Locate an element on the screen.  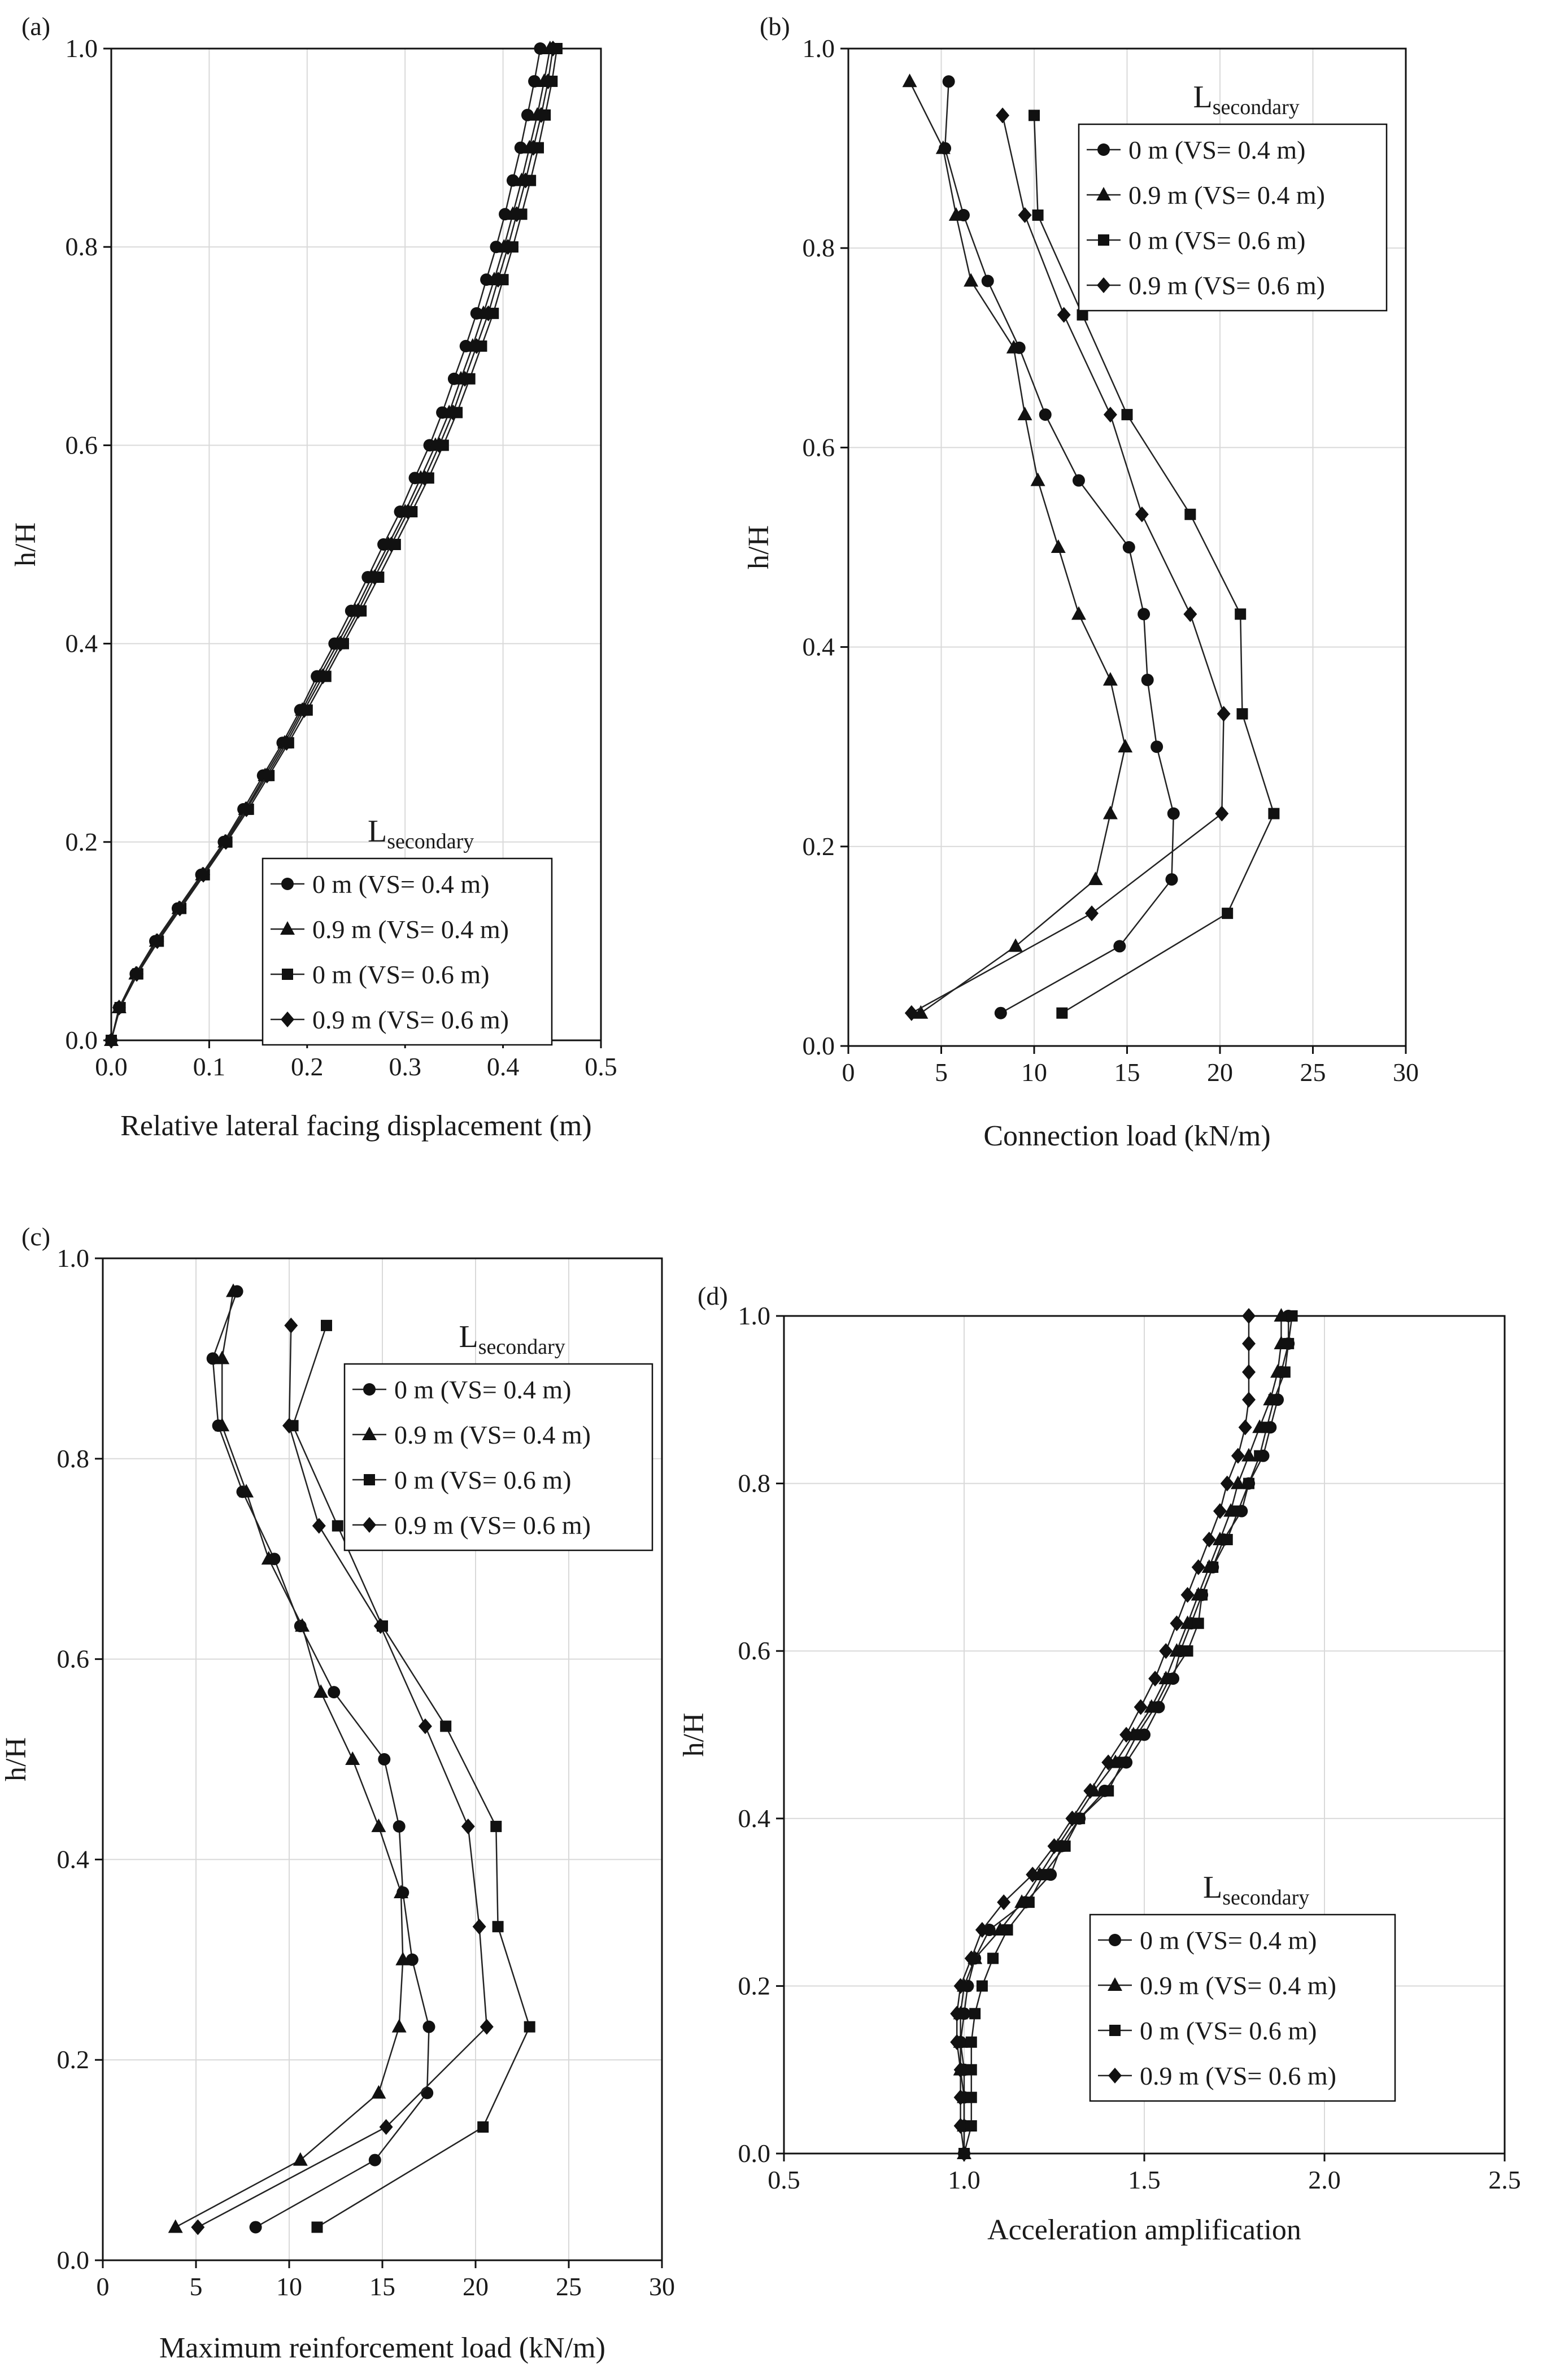
legend-box is located at coordinates (1233, 217).